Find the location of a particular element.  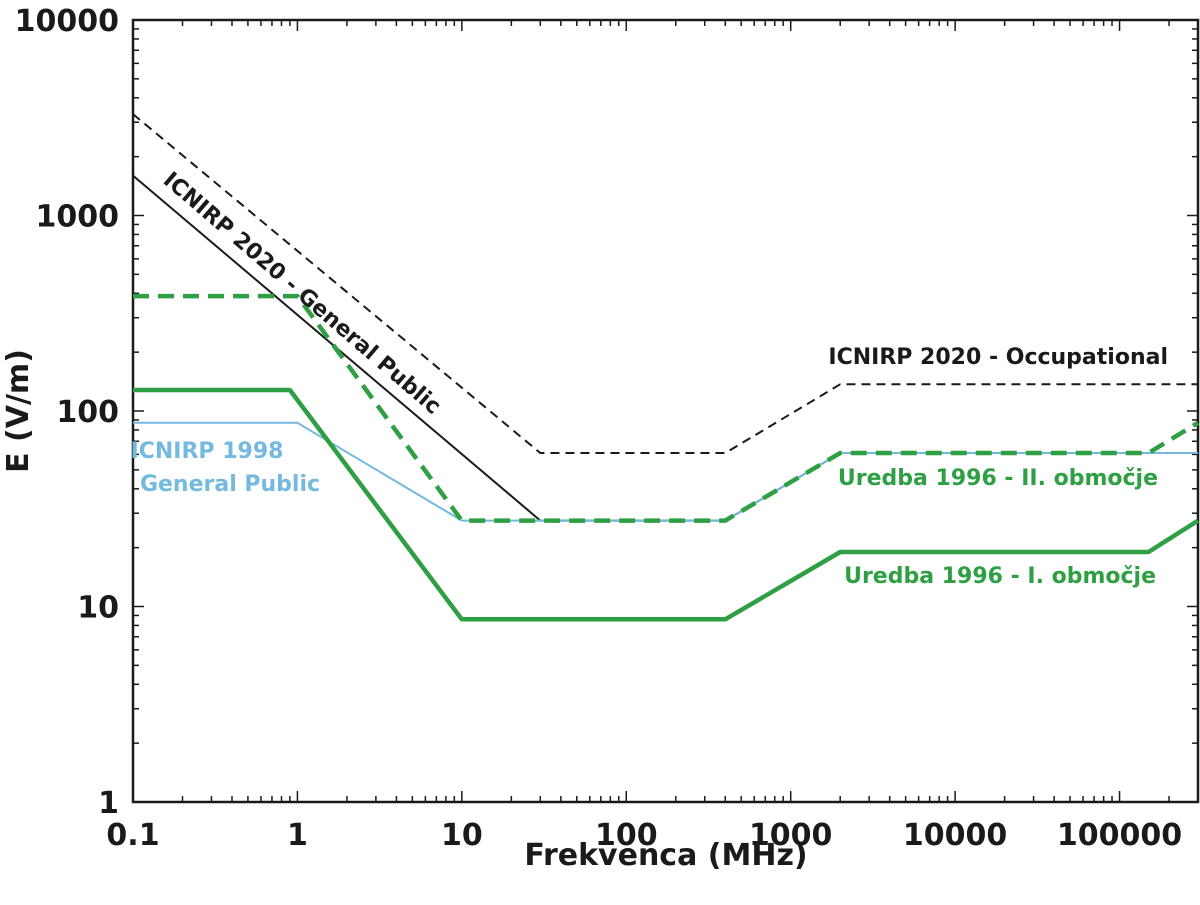

x-tick-label: 100 is located at coordinates (626, 835).